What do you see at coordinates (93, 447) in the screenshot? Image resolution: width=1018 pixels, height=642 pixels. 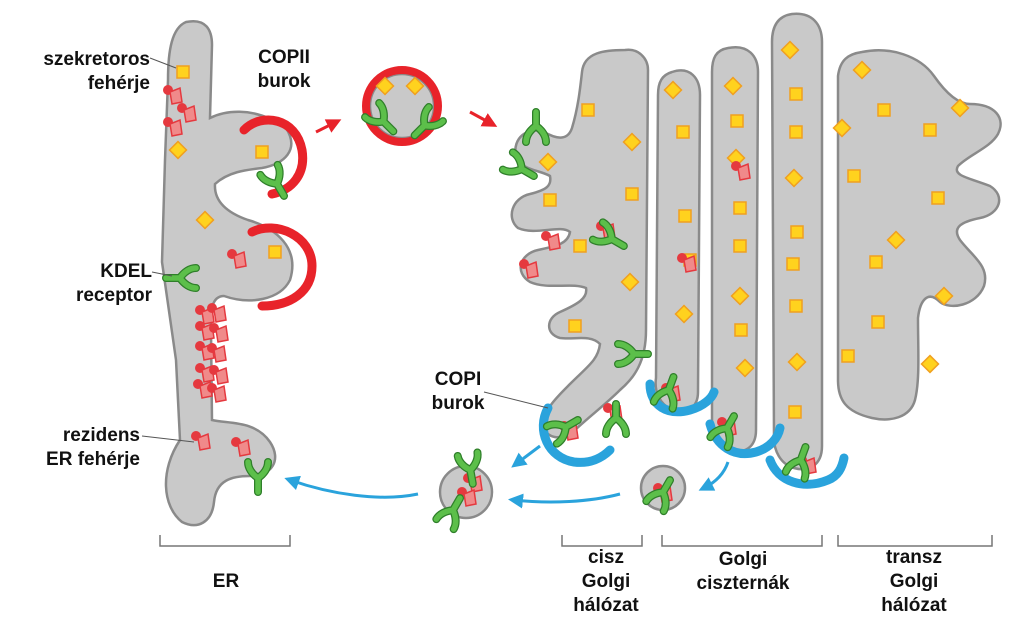 I see `label-resident-er-protein: rezidens ER fehérje` at bounding box center [93, 447].